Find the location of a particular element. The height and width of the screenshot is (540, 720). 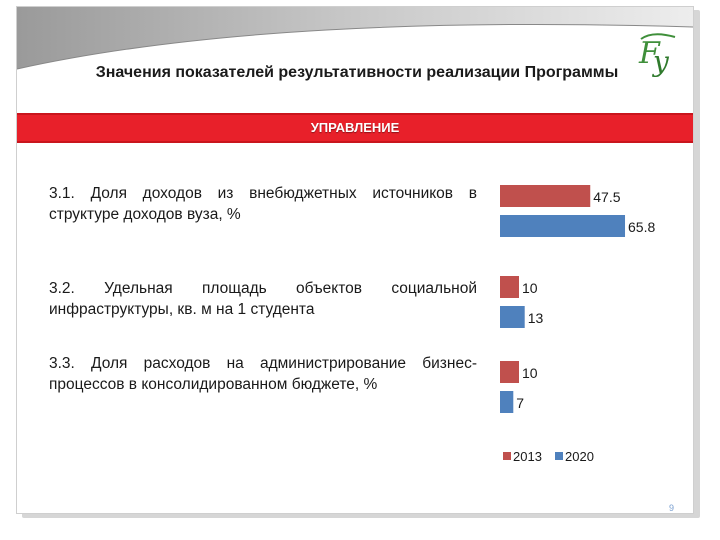

university-monogram-logo: F y is located at coordinates (657, 55).